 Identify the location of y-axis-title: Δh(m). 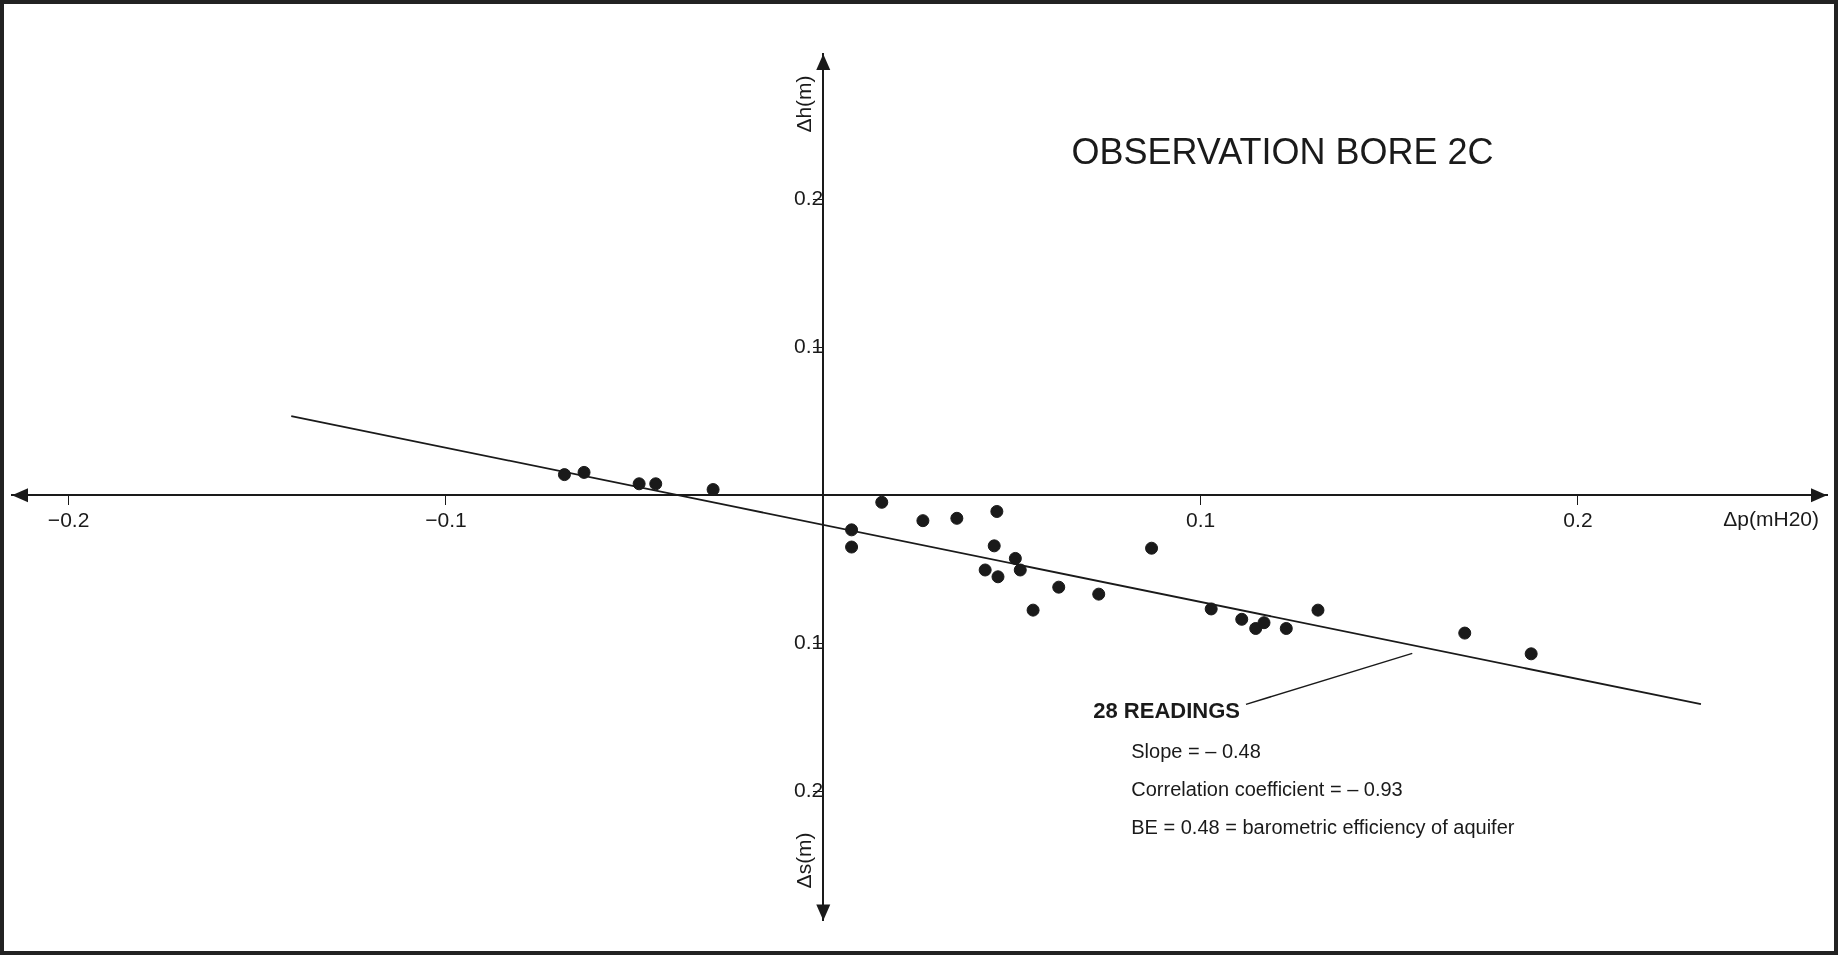
(804, 104).